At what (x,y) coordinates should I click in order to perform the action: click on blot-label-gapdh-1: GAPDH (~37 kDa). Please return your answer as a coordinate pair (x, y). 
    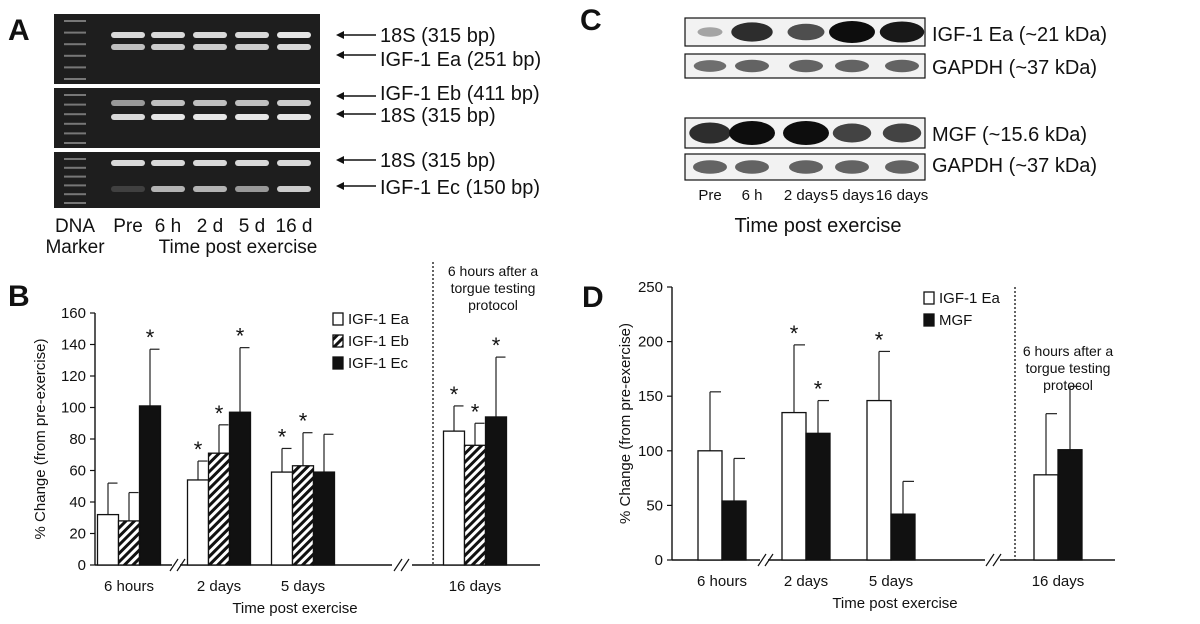
    Looking at the image, I should click on (1014, 68).